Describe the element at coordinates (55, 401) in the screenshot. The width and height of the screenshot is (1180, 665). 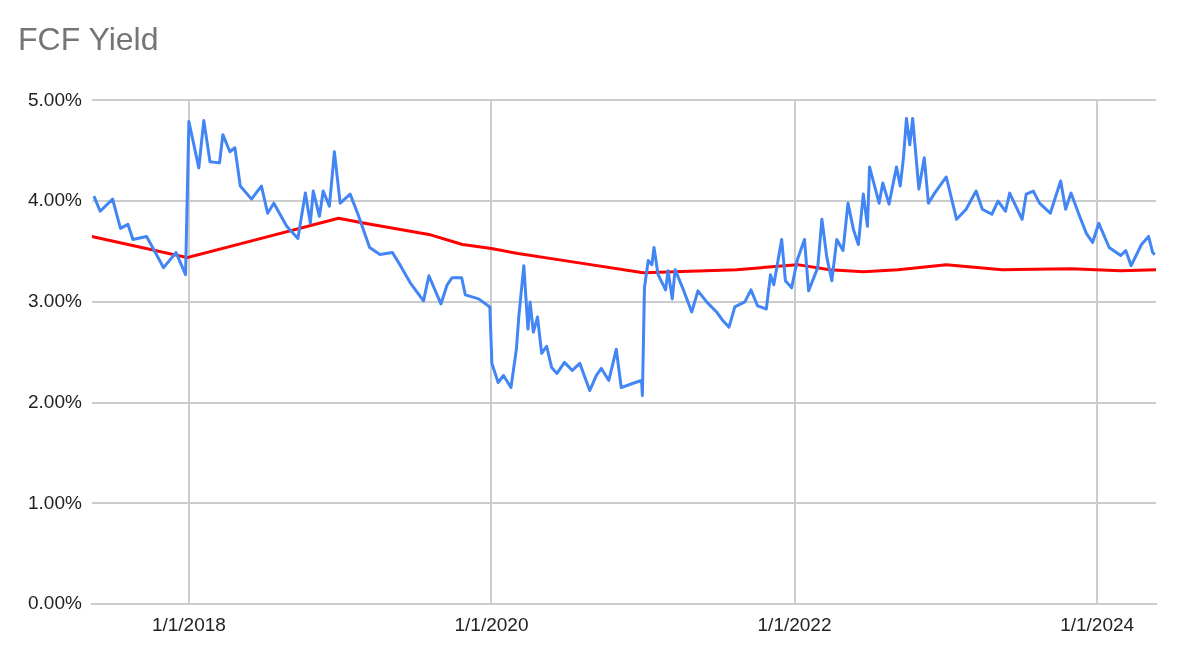
I see `y-tick-label: 2.00%` at that location.